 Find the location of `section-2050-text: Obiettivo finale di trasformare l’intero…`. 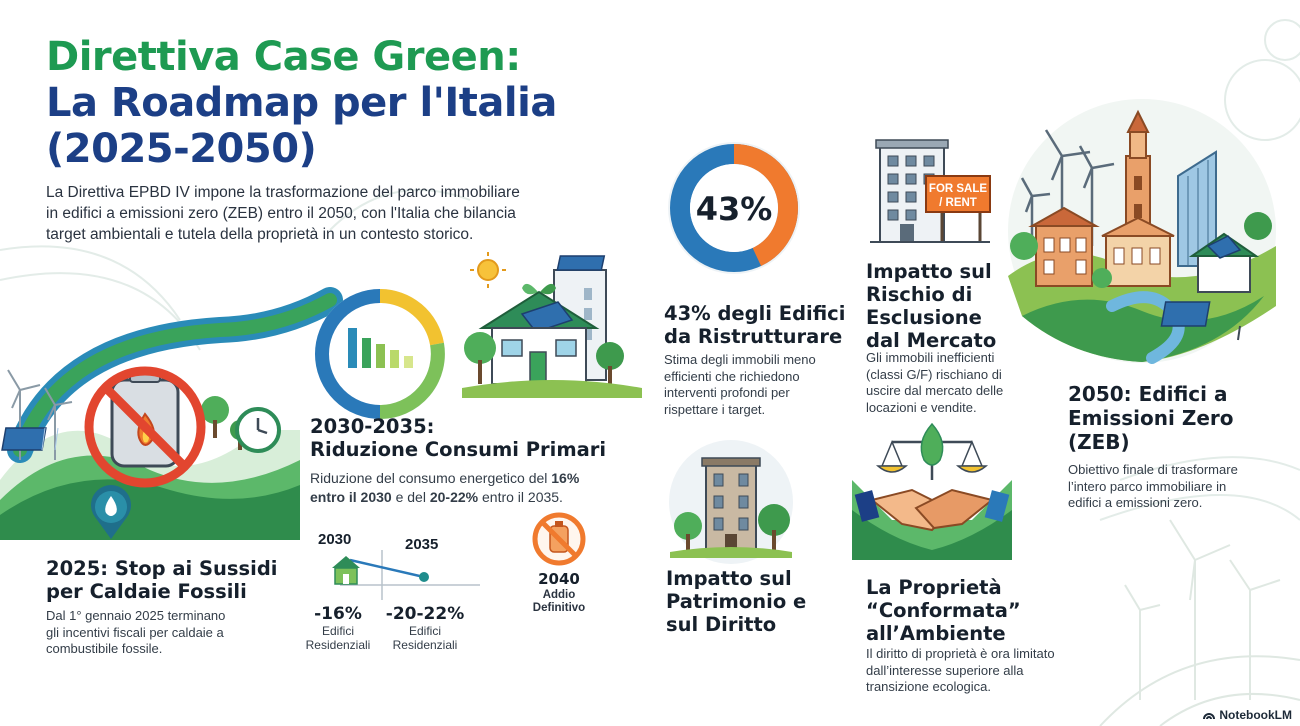

section-2050-text: Obiettivo finale di trasformare l’intero… is located at coordinates (1153, 486).